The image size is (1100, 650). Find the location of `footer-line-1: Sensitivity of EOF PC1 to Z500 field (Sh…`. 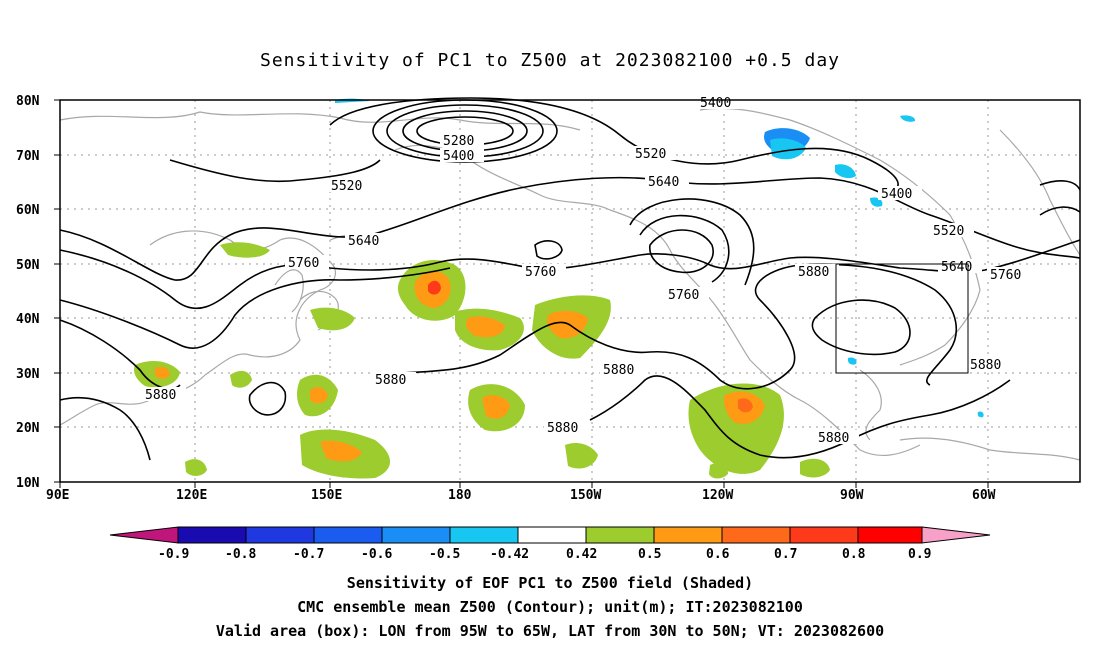

footer-line-1: Sensitivity of EOF PC1 to Z500 field (Sh… is located at coordinates (550, 583).